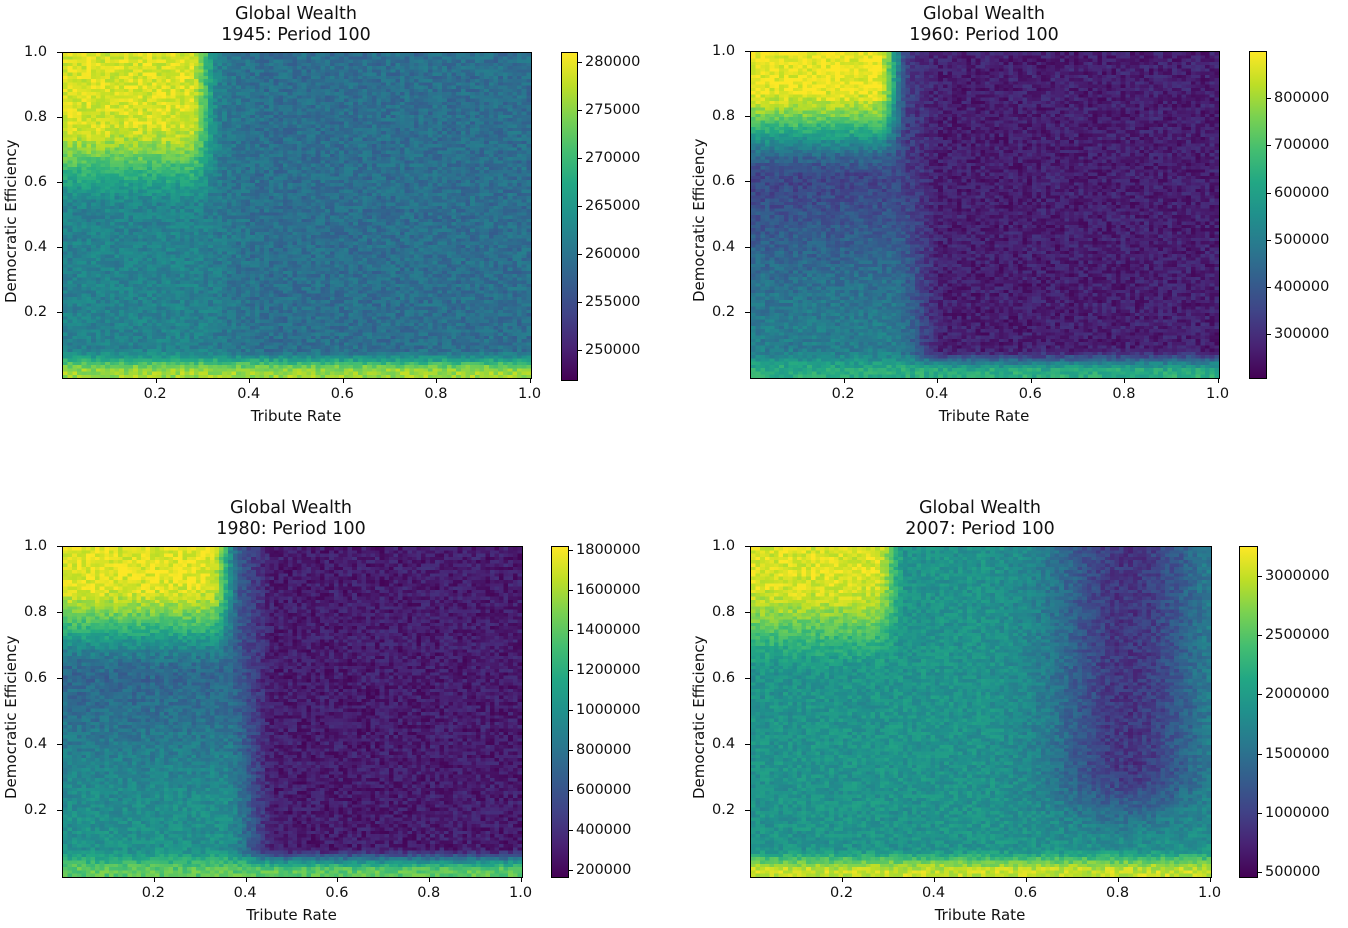  Describe the element at coordinates (1297, 754) in the screenshot. I see `colorbar-tick-label: 1500000` at that location.